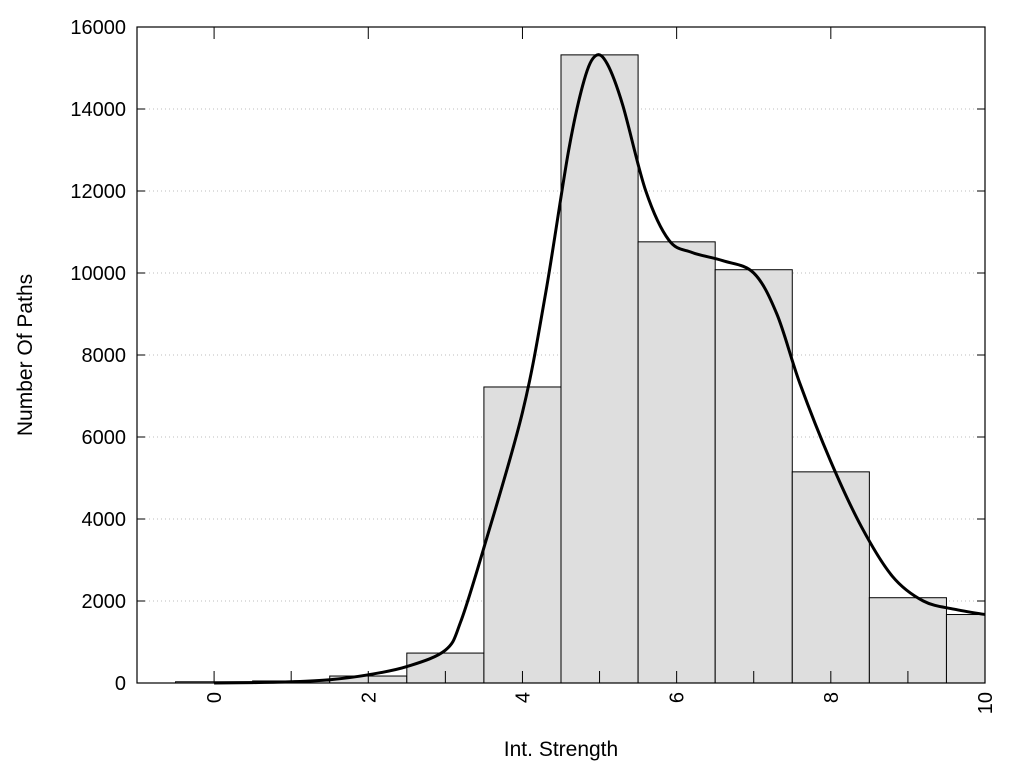 Image resolution: width=1024 pixels, height=768 pixels. Describe the element at coordinates (215, 697) in the screenshot. I see `x-tick-label: 0` at that location.